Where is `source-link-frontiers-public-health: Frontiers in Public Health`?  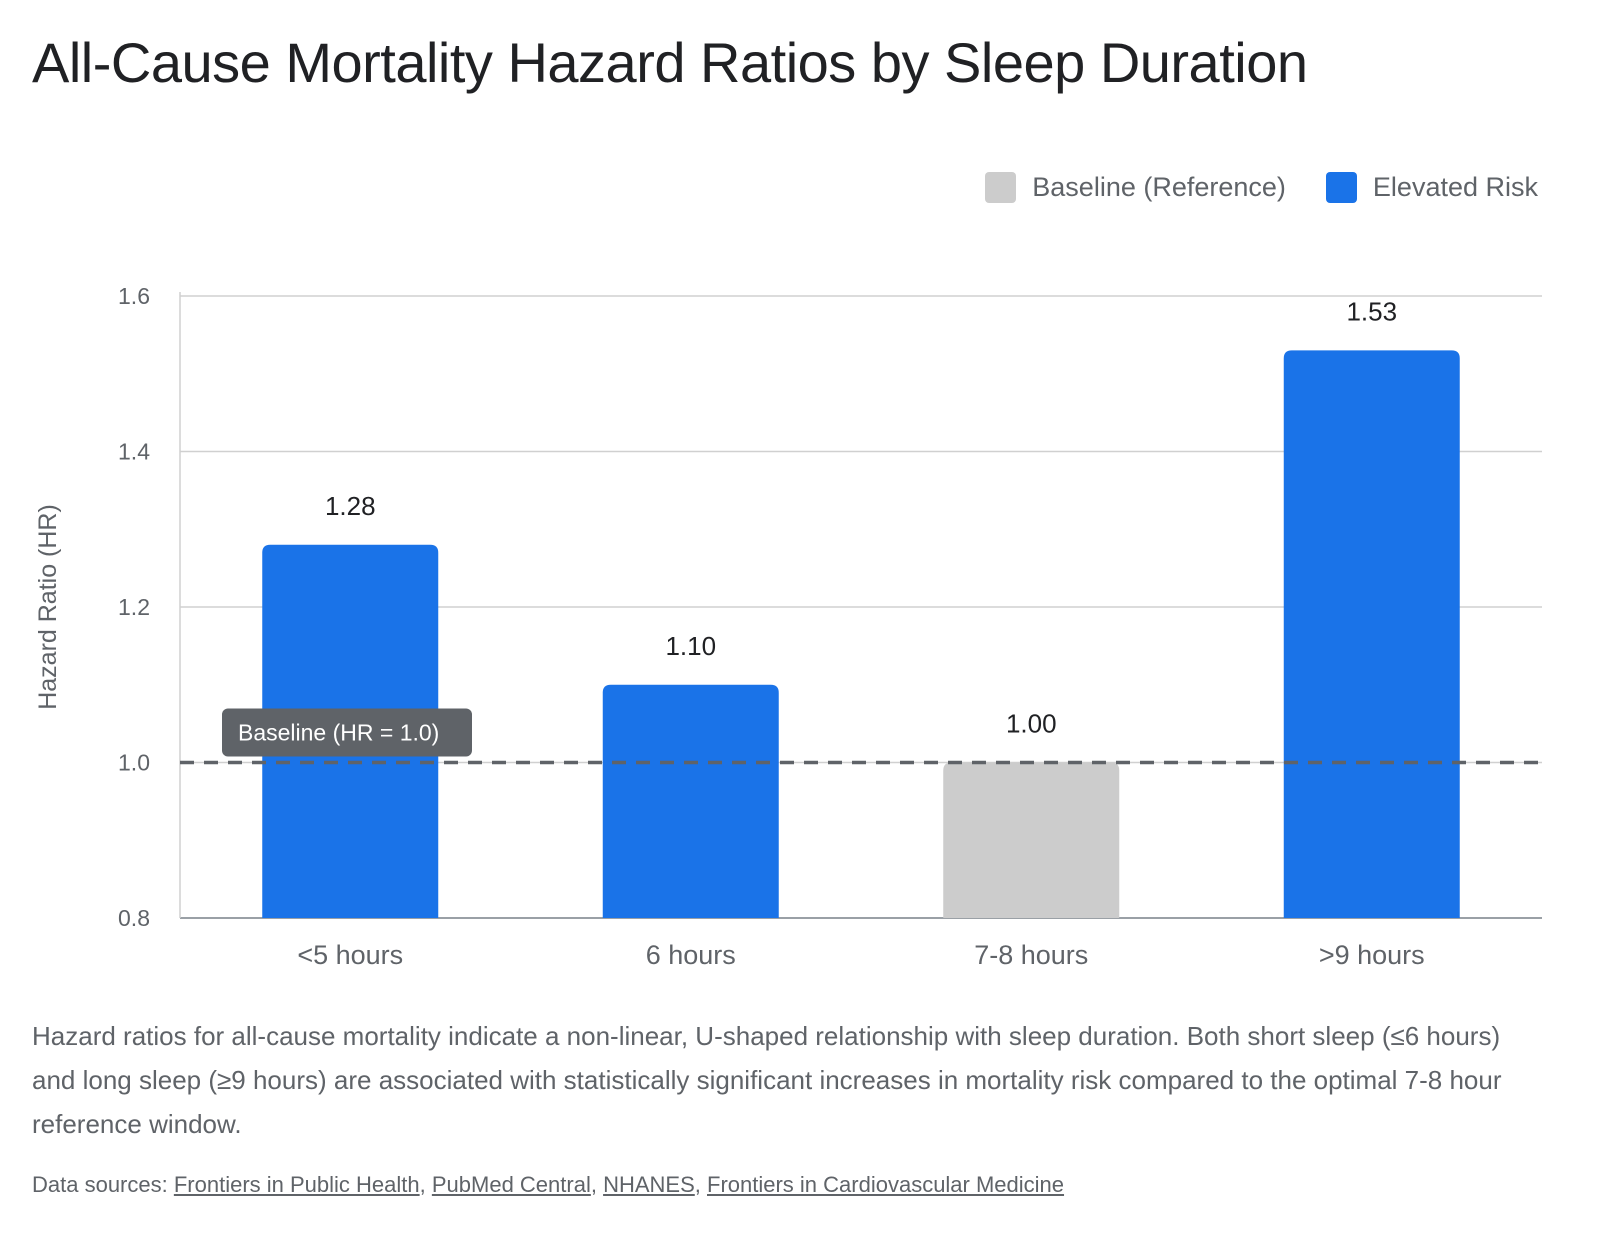 source-link-frontiers-public-health: Frontiers in Public Health is located at coordinates (296, 1184).